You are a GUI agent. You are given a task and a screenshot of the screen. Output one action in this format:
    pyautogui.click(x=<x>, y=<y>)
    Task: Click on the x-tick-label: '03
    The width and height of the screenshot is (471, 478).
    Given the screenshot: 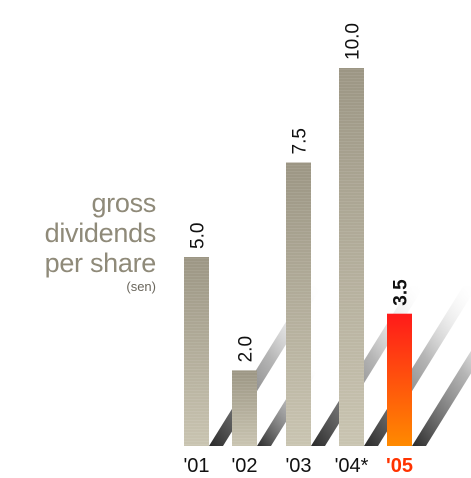 What is the action you would take?
    pyautogui.click(x=298, y=466)
    